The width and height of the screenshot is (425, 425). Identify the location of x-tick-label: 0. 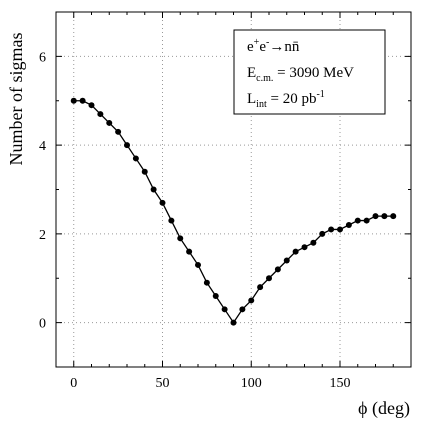
(73, 383).